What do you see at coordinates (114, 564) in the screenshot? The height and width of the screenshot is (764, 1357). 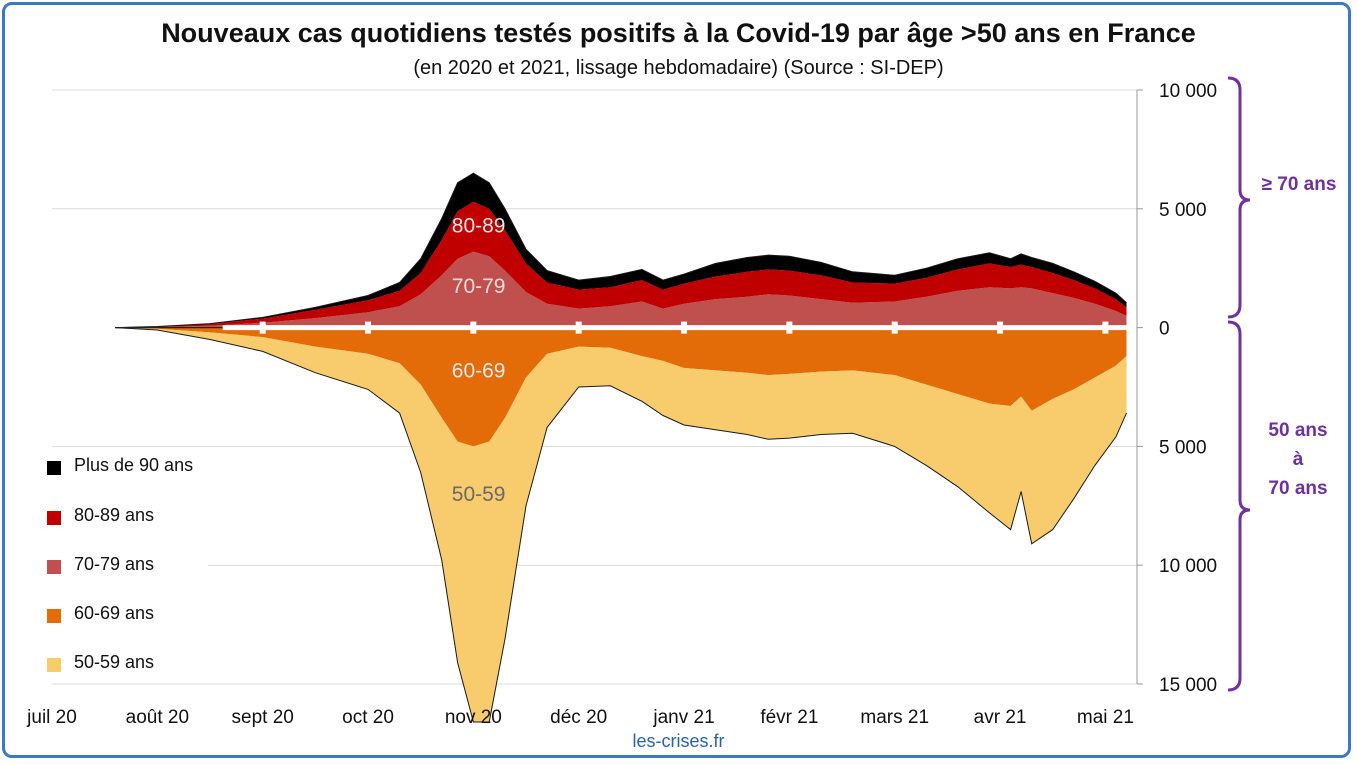 I see `legend-label-70-79: 70-79 ans` at bounding box center [114, 564].